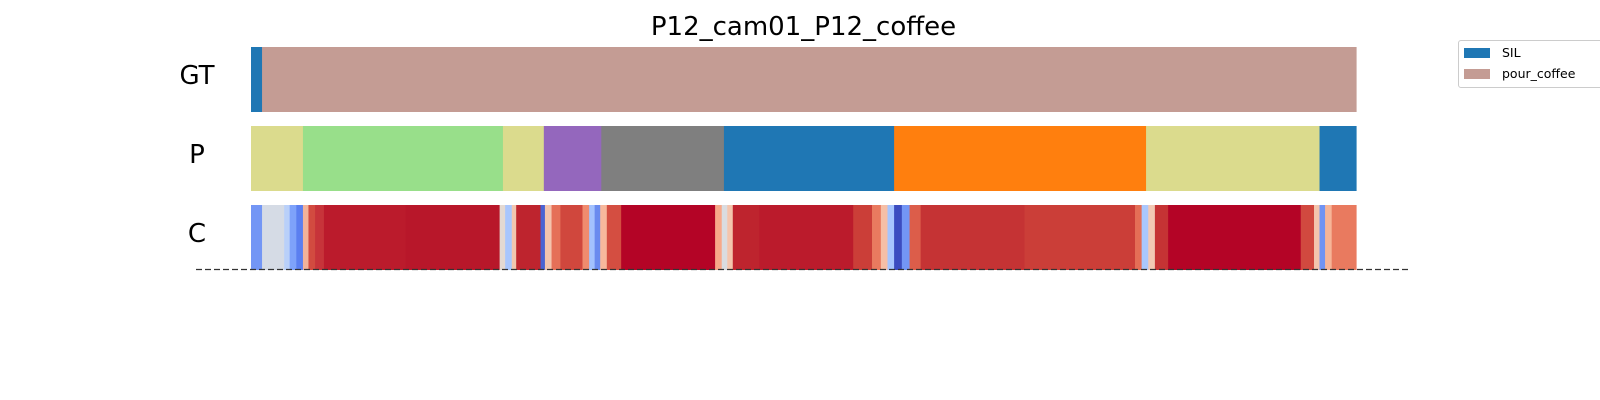 This screenshot has height=400, width=1600. I want to click on row-label-p: P, so click(197, 155).